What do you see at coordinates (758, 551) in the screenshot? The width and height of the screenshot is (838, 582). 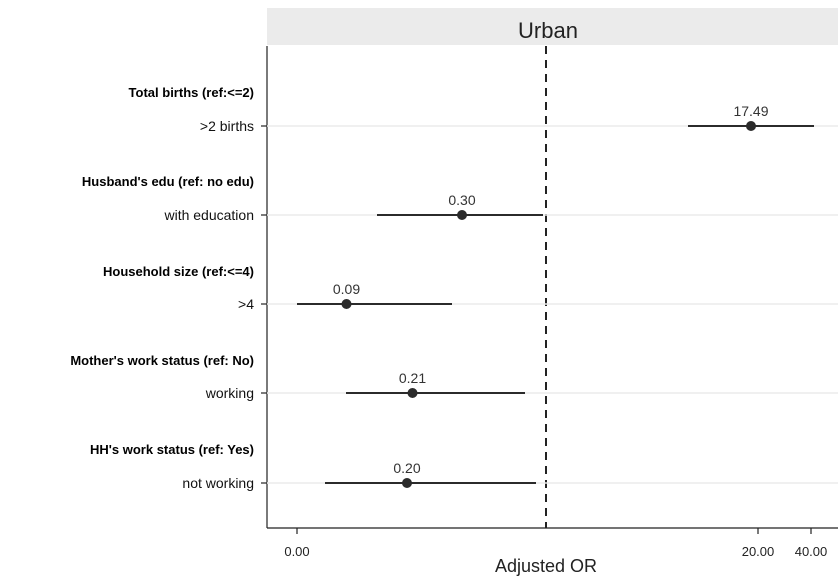 I see `x-tick-label: 20.00` at bounding box center [758, 551].